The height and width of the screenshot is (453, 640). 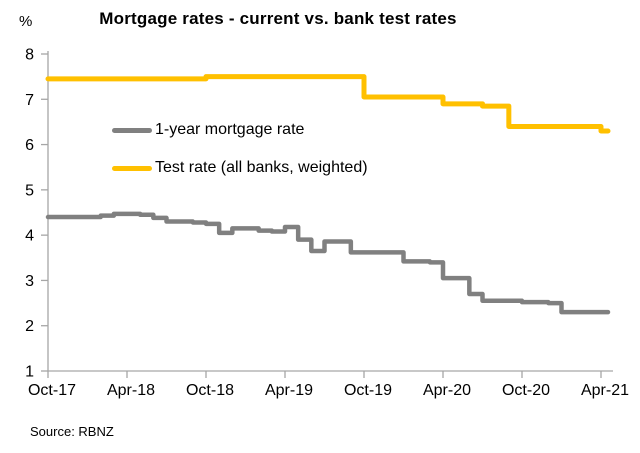 What do you see at coordinates (447, 390) in the screenshot?
I see `x-tick-label: Apr-20` at bounding box center [447, 390].